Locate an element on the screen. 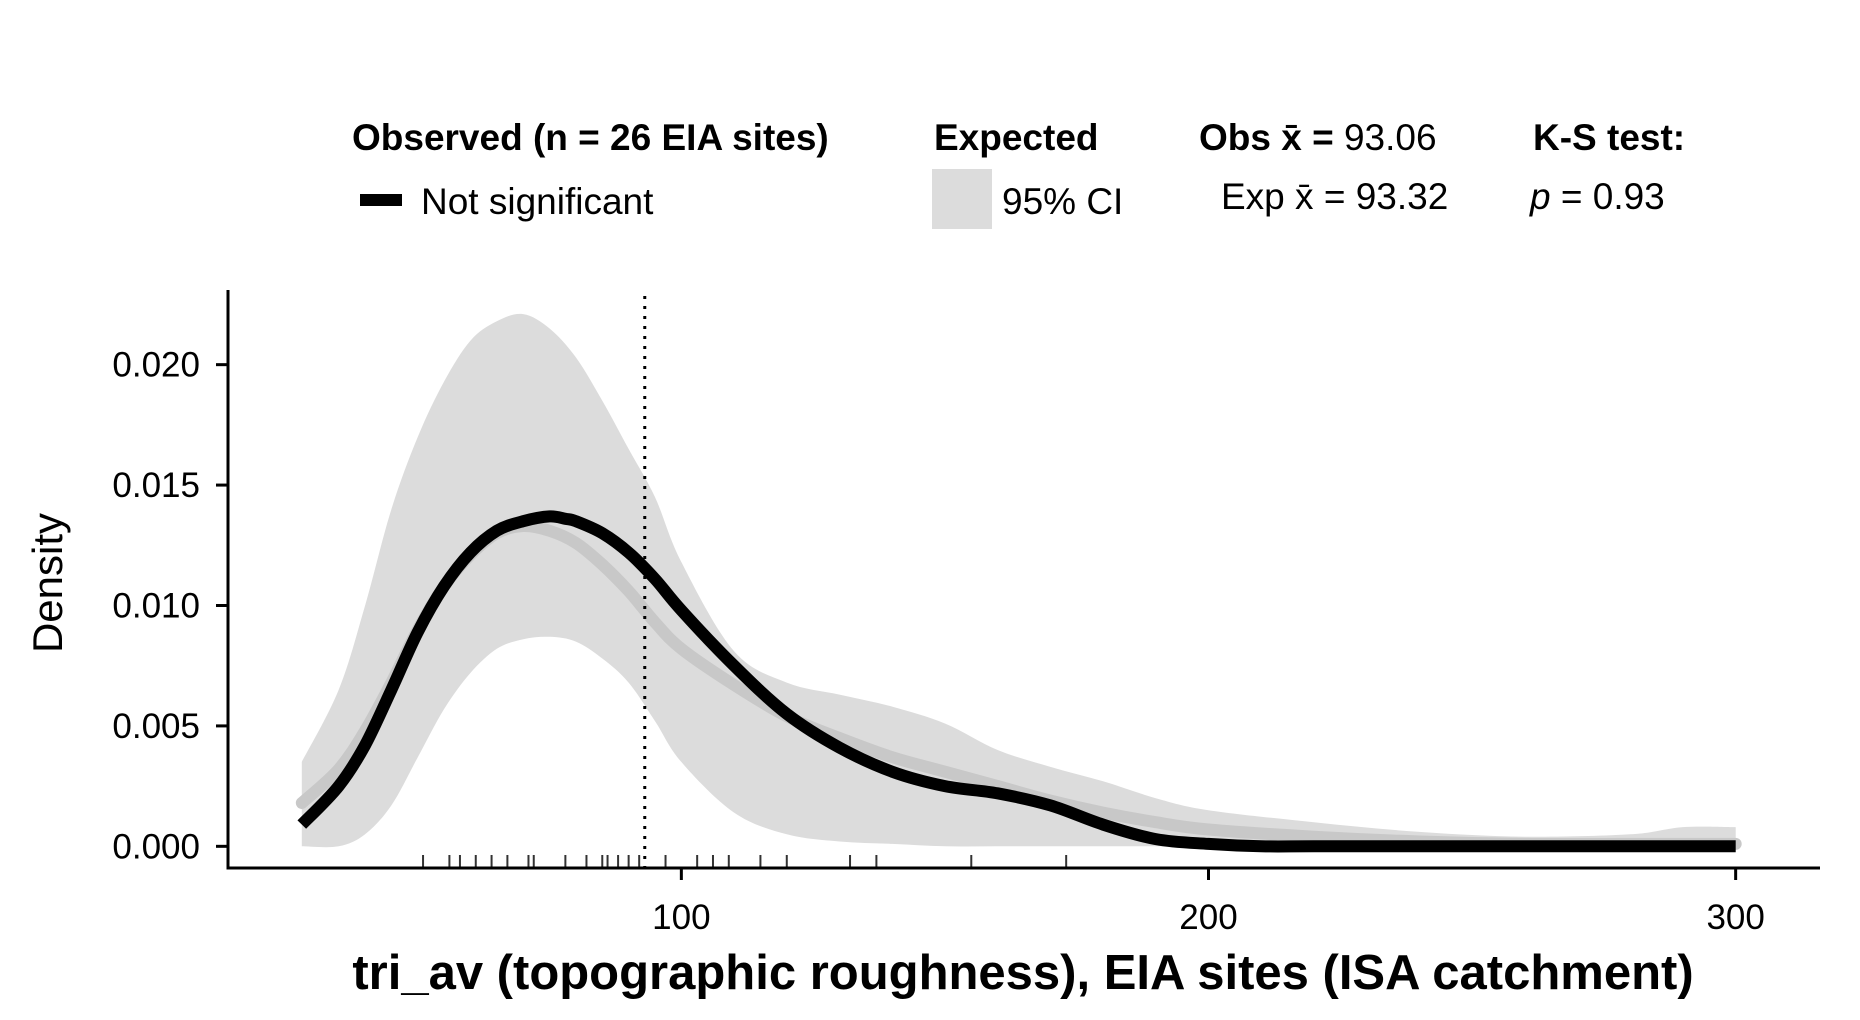  legend-expected-title: Expected is located at coordinates (1016, 137).